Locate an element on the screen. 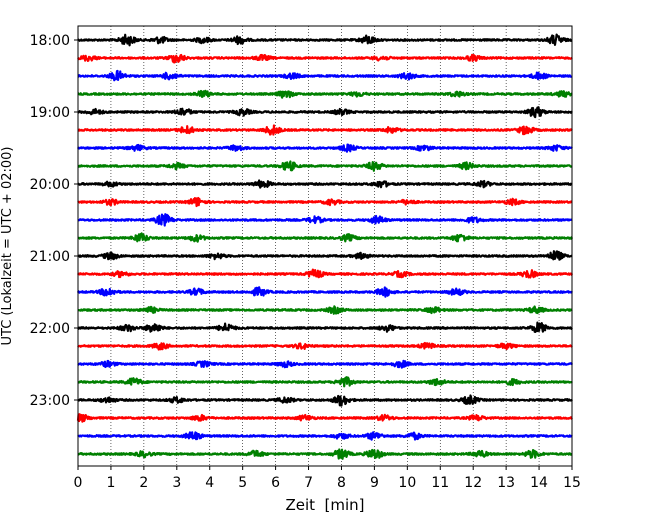 This screenshot has width=650, height=520. x-tick-label: 3 is located at coordinates (176, 483).